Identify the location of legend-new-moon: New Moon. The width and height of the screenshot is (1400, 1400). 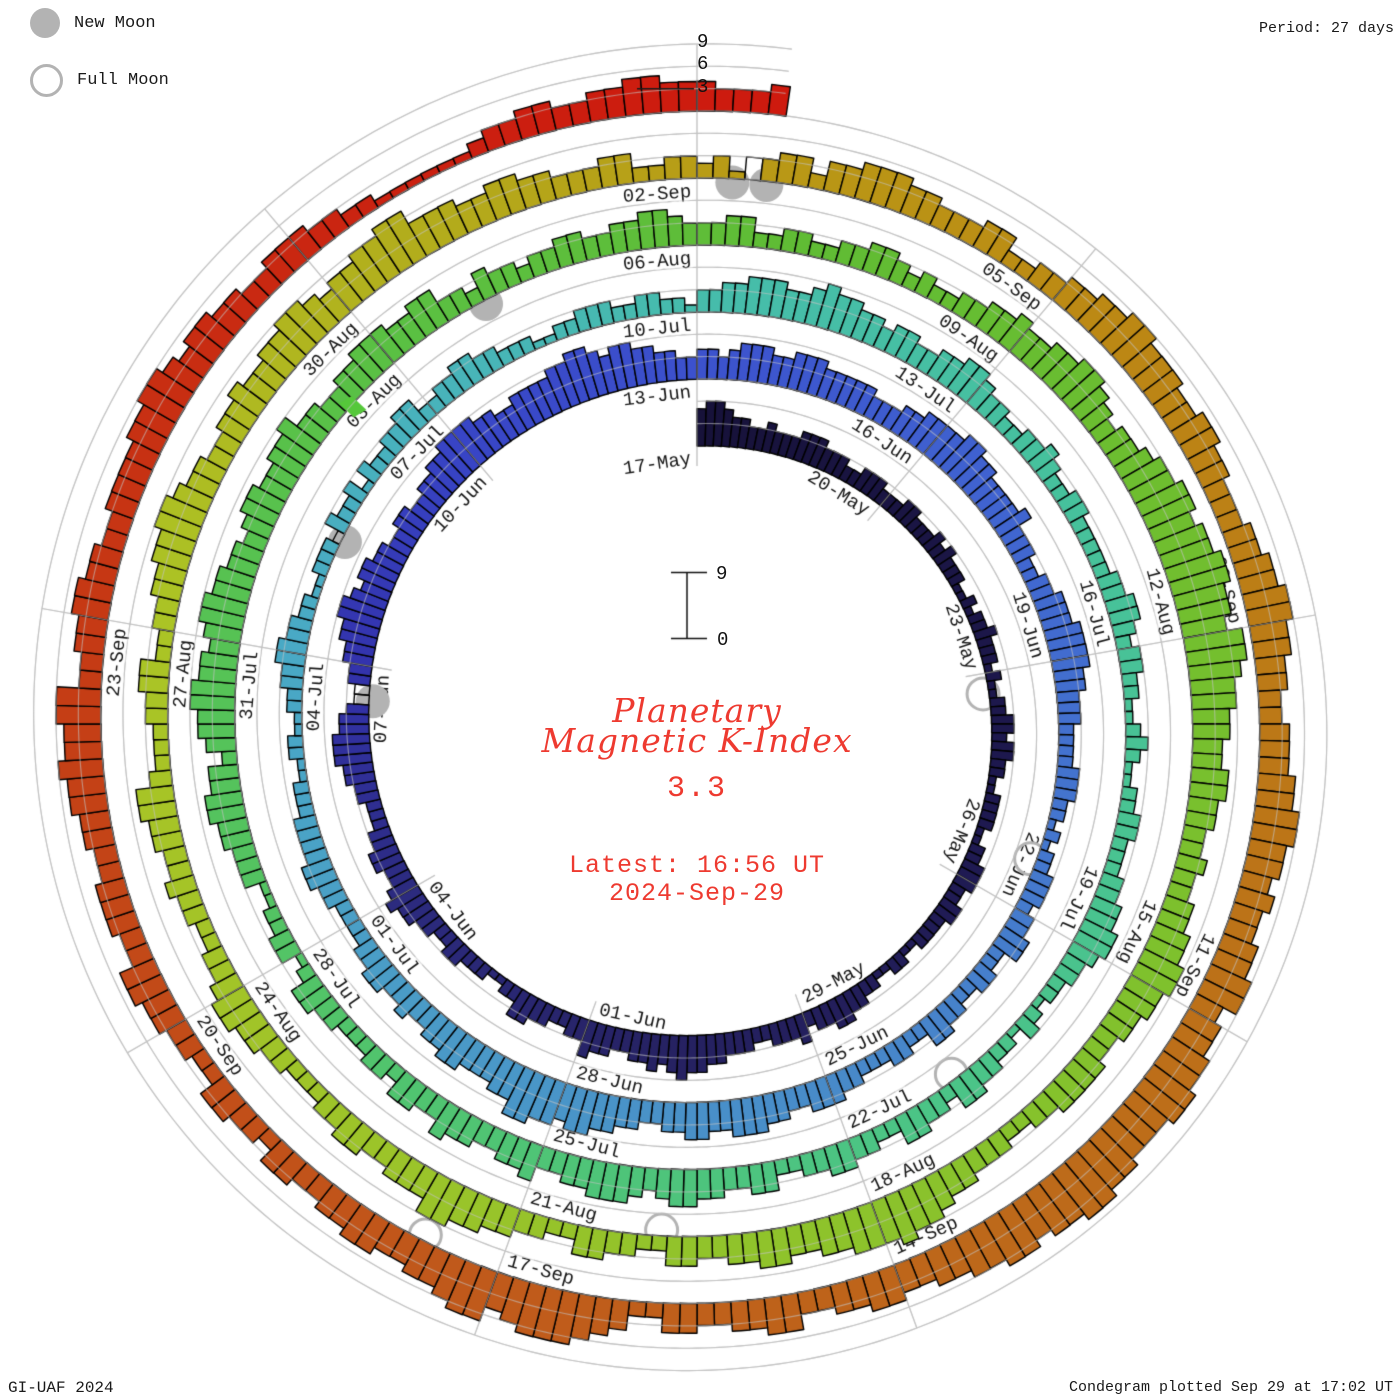
(93, 23).